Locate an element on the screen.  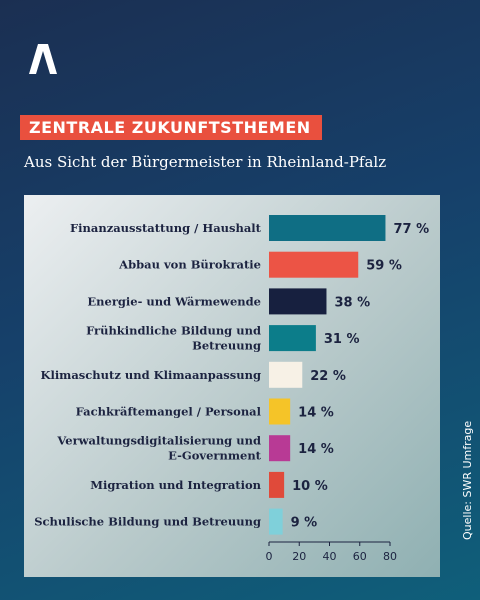
category-label: Energie- und Wärmewende is located at coordinates (174, 301).